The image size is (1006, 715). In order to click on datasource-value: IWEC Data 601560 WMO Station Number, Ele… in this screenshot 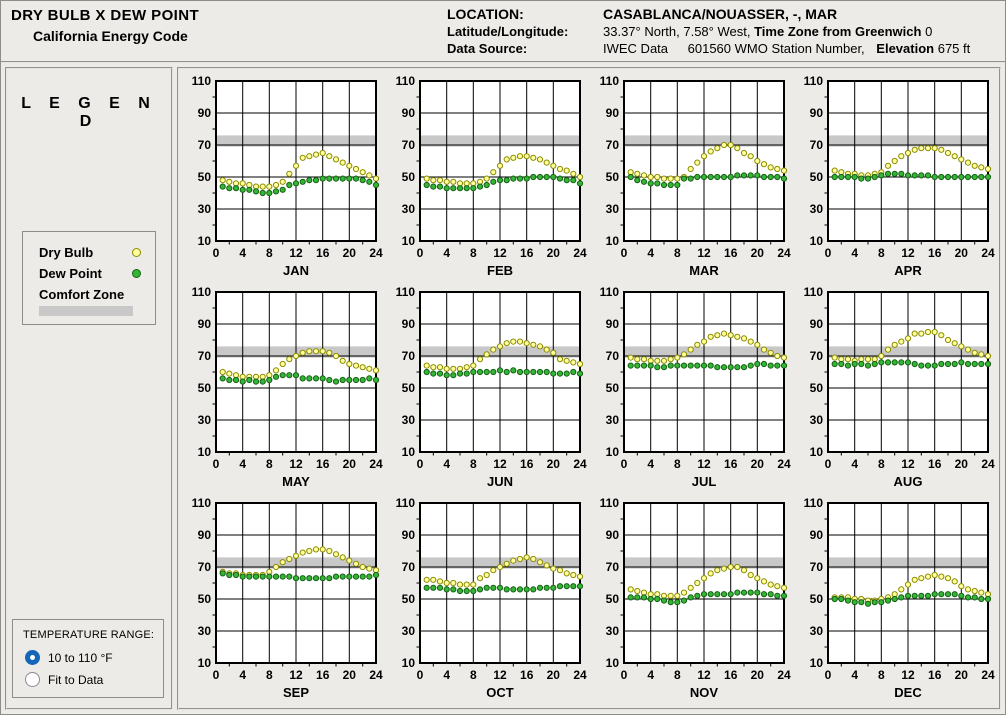, I will do `click(787, 48)`.